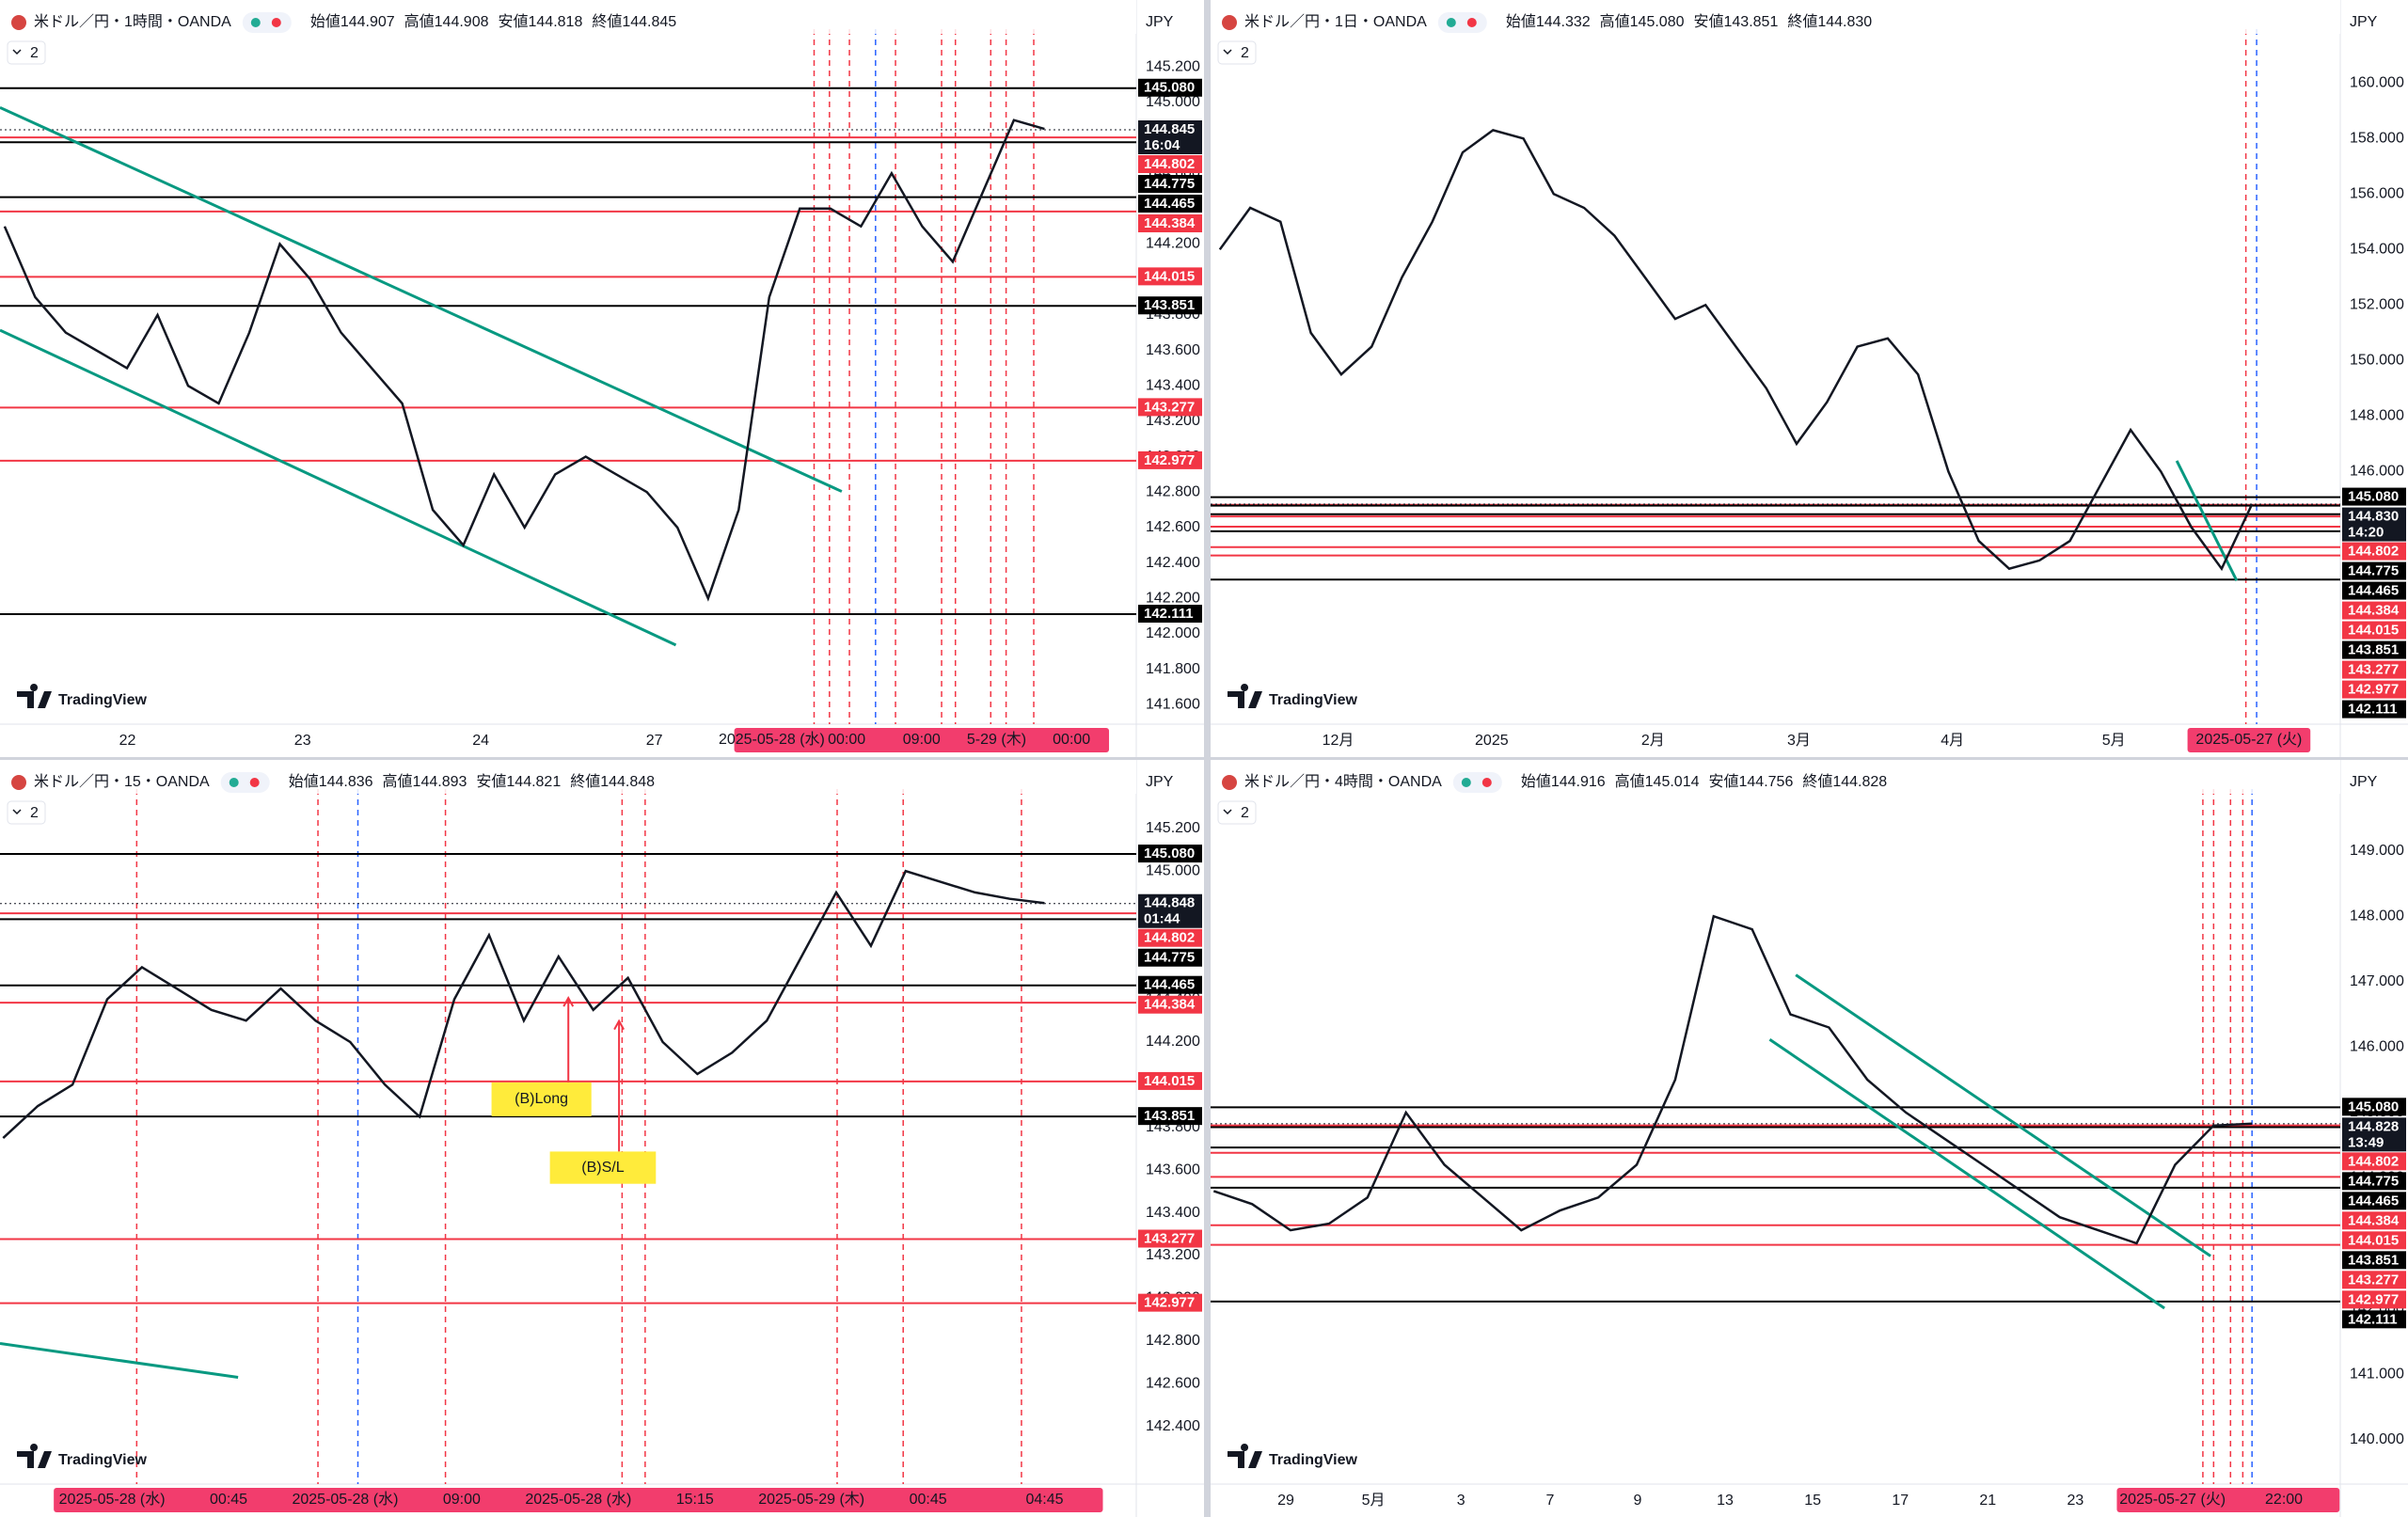 The height and width of the screenshot is (1517, 2408). I want to click on y-tick-label: 141.600, so click(1173, 704).